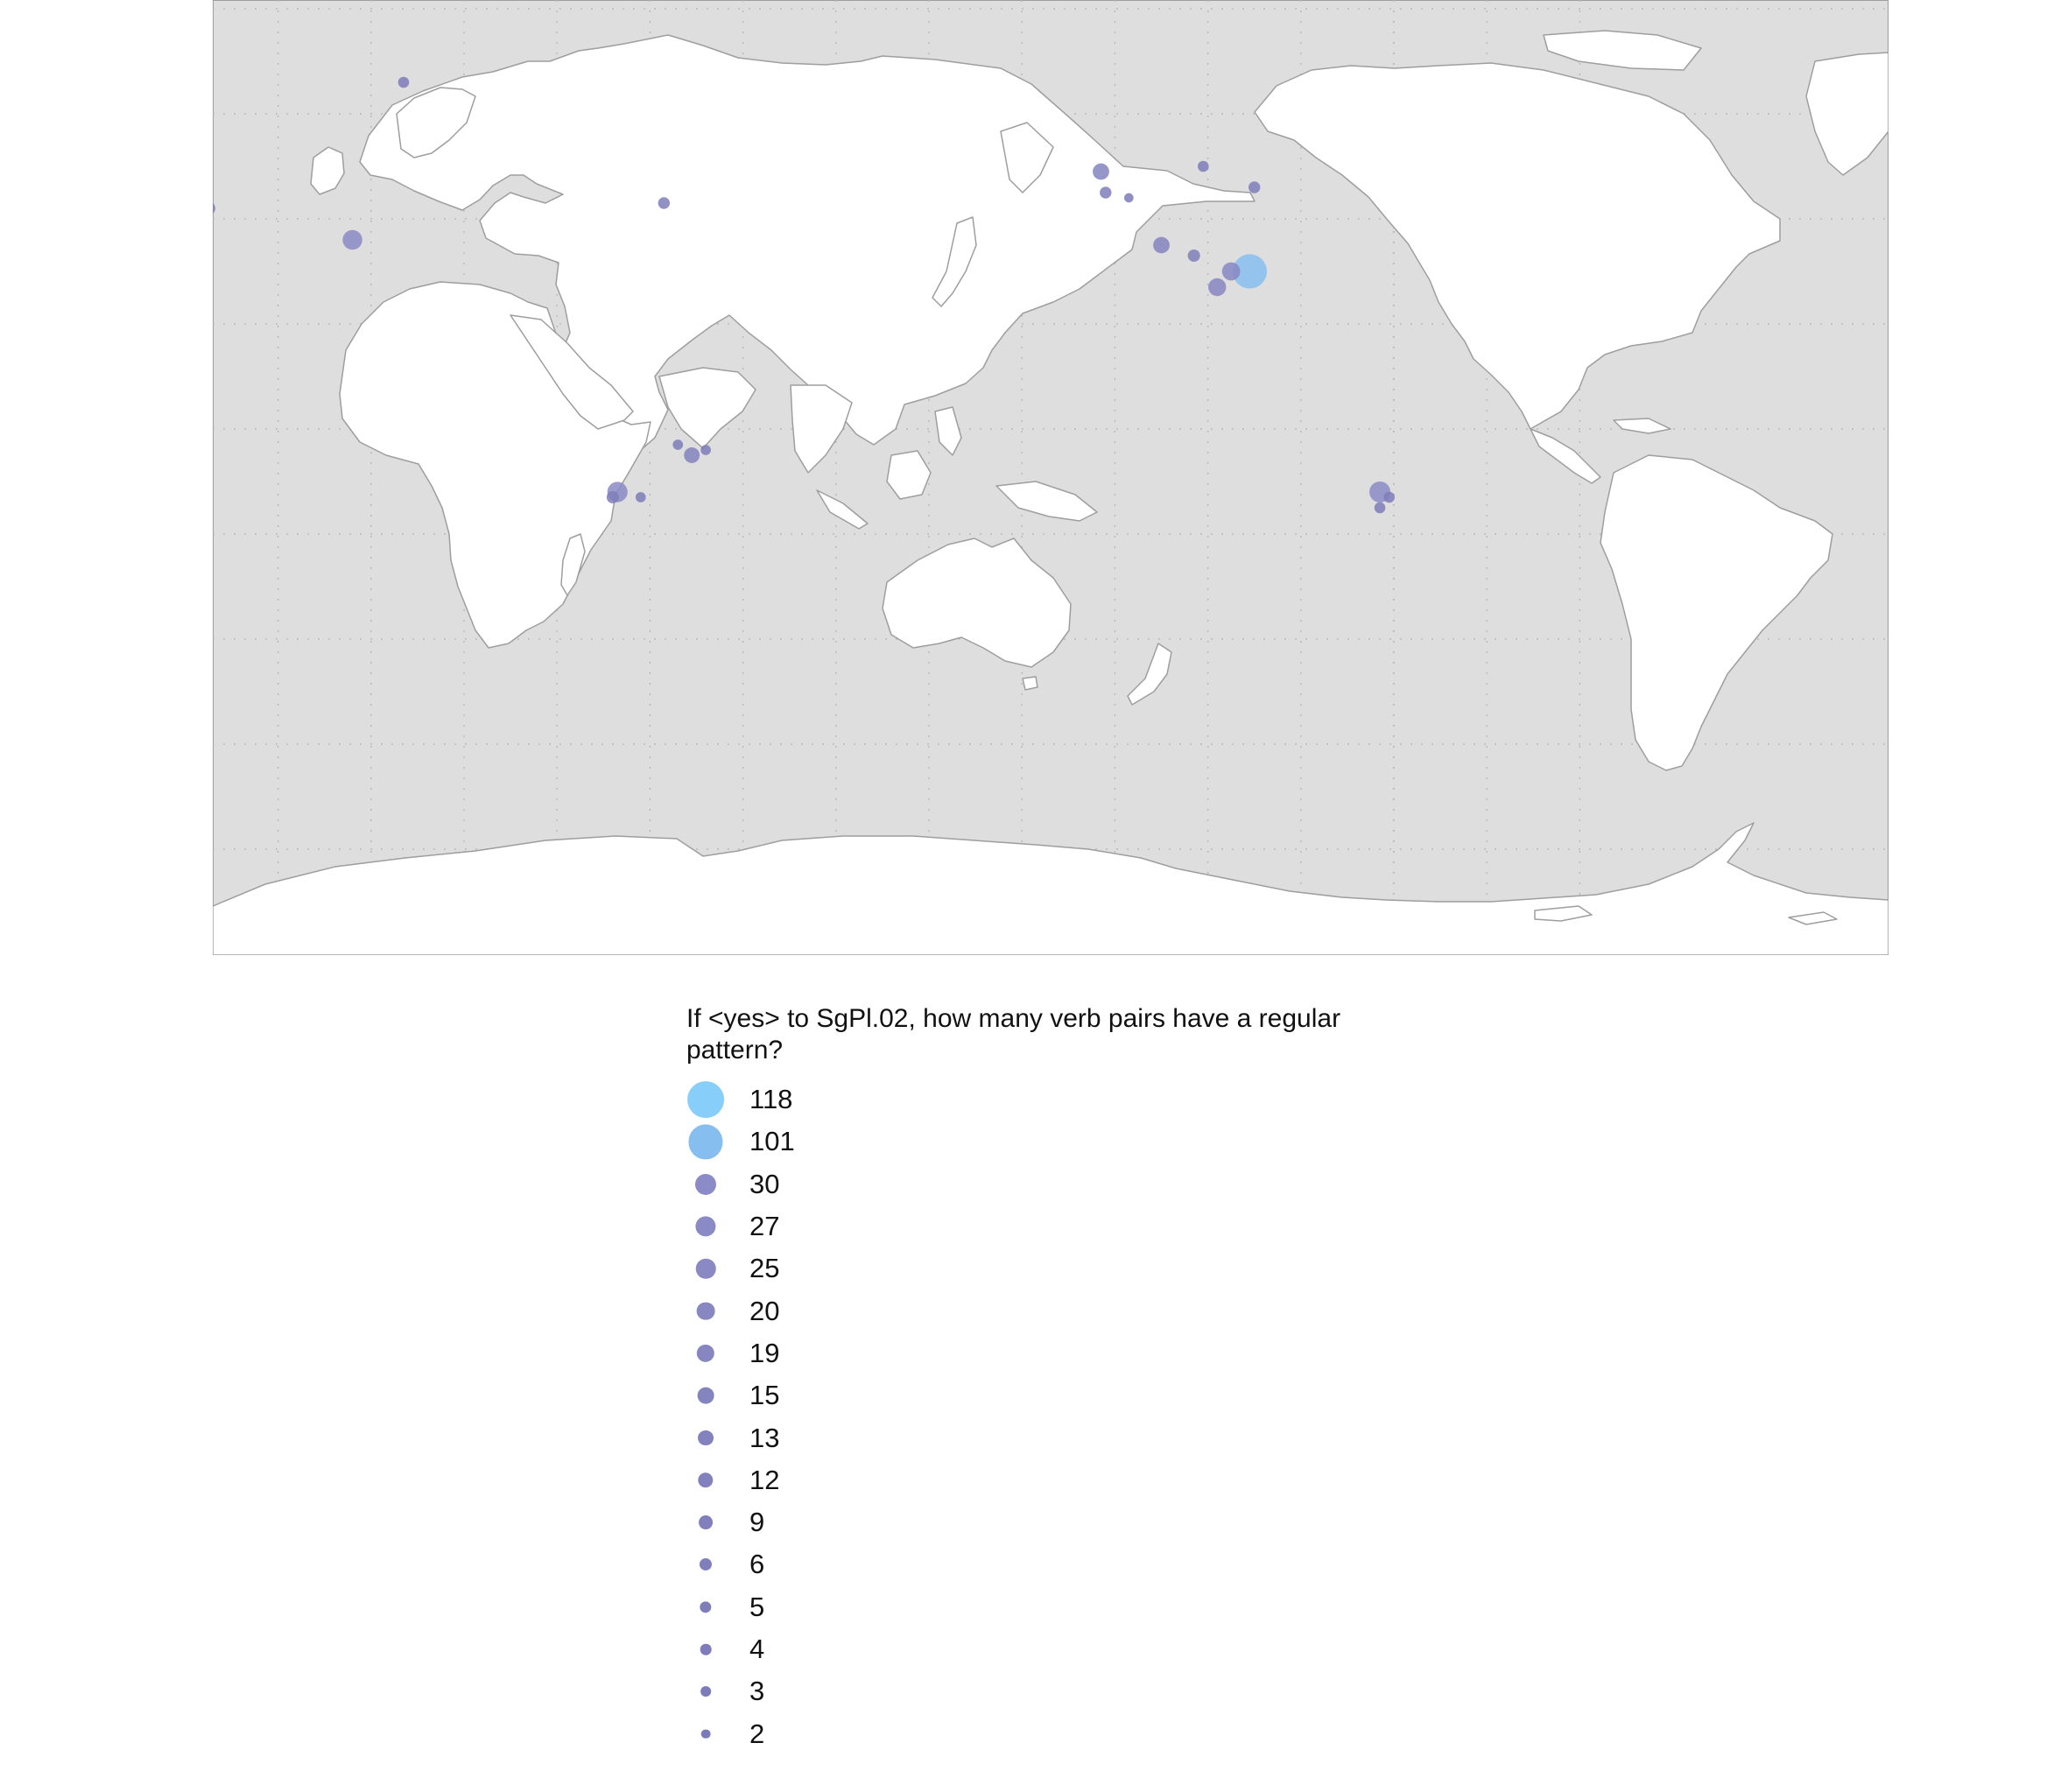 The image size is (2068, 1792). What do you see at coordinates (772, 1141) in the screenshot?
I see `legend-label: 101` at bounding box center [772, 1141].